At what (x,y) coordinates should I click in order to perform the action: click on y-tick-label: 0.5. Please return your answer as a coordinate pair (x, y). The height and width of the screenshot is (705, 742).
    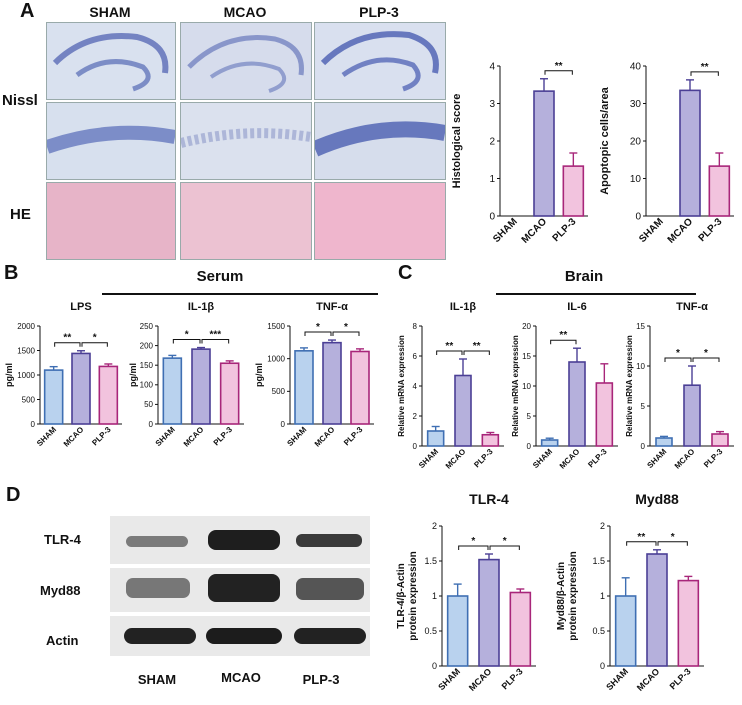
    Looking at the image, I should click on (598, 631).